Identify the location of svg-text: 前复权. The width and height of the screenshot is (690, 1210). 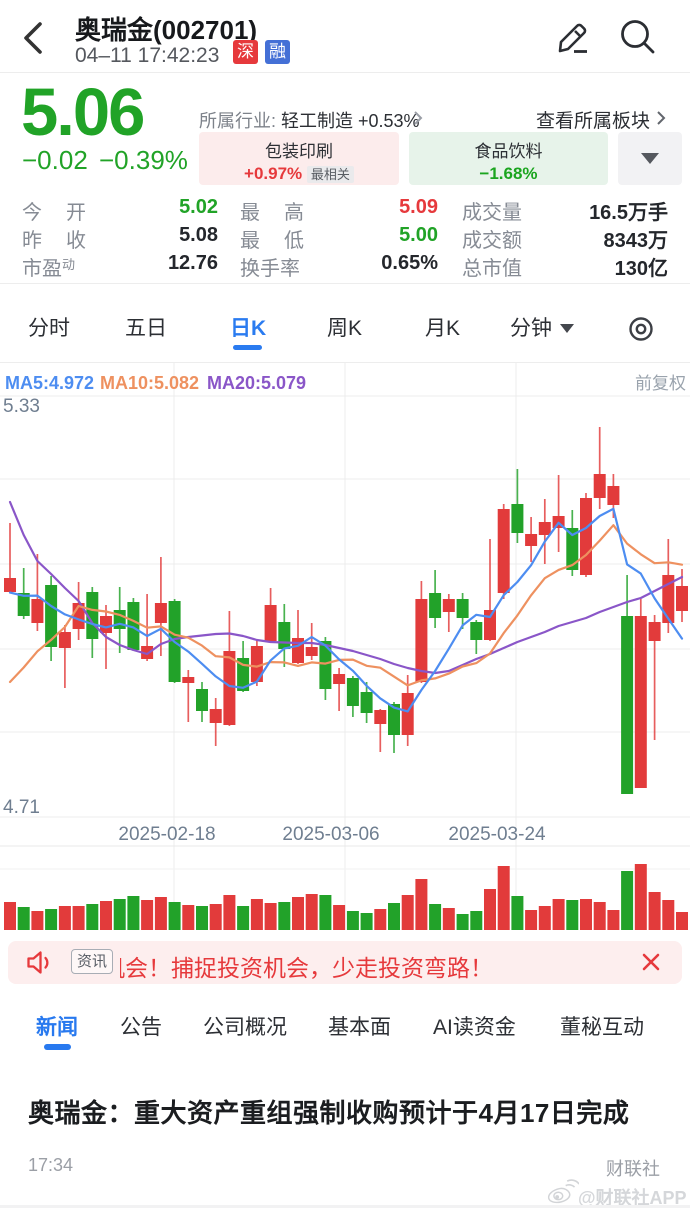
(660, 383).